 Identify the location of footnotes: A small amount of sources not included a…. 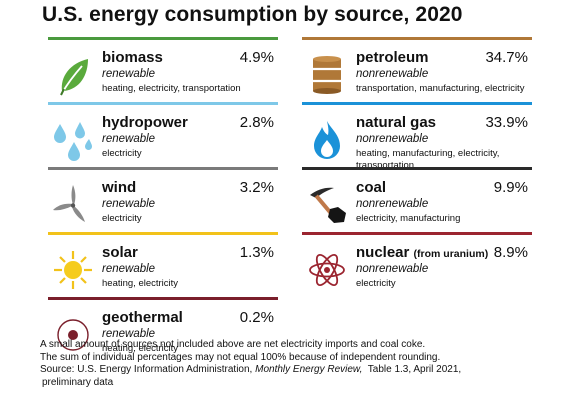
(305, 364).